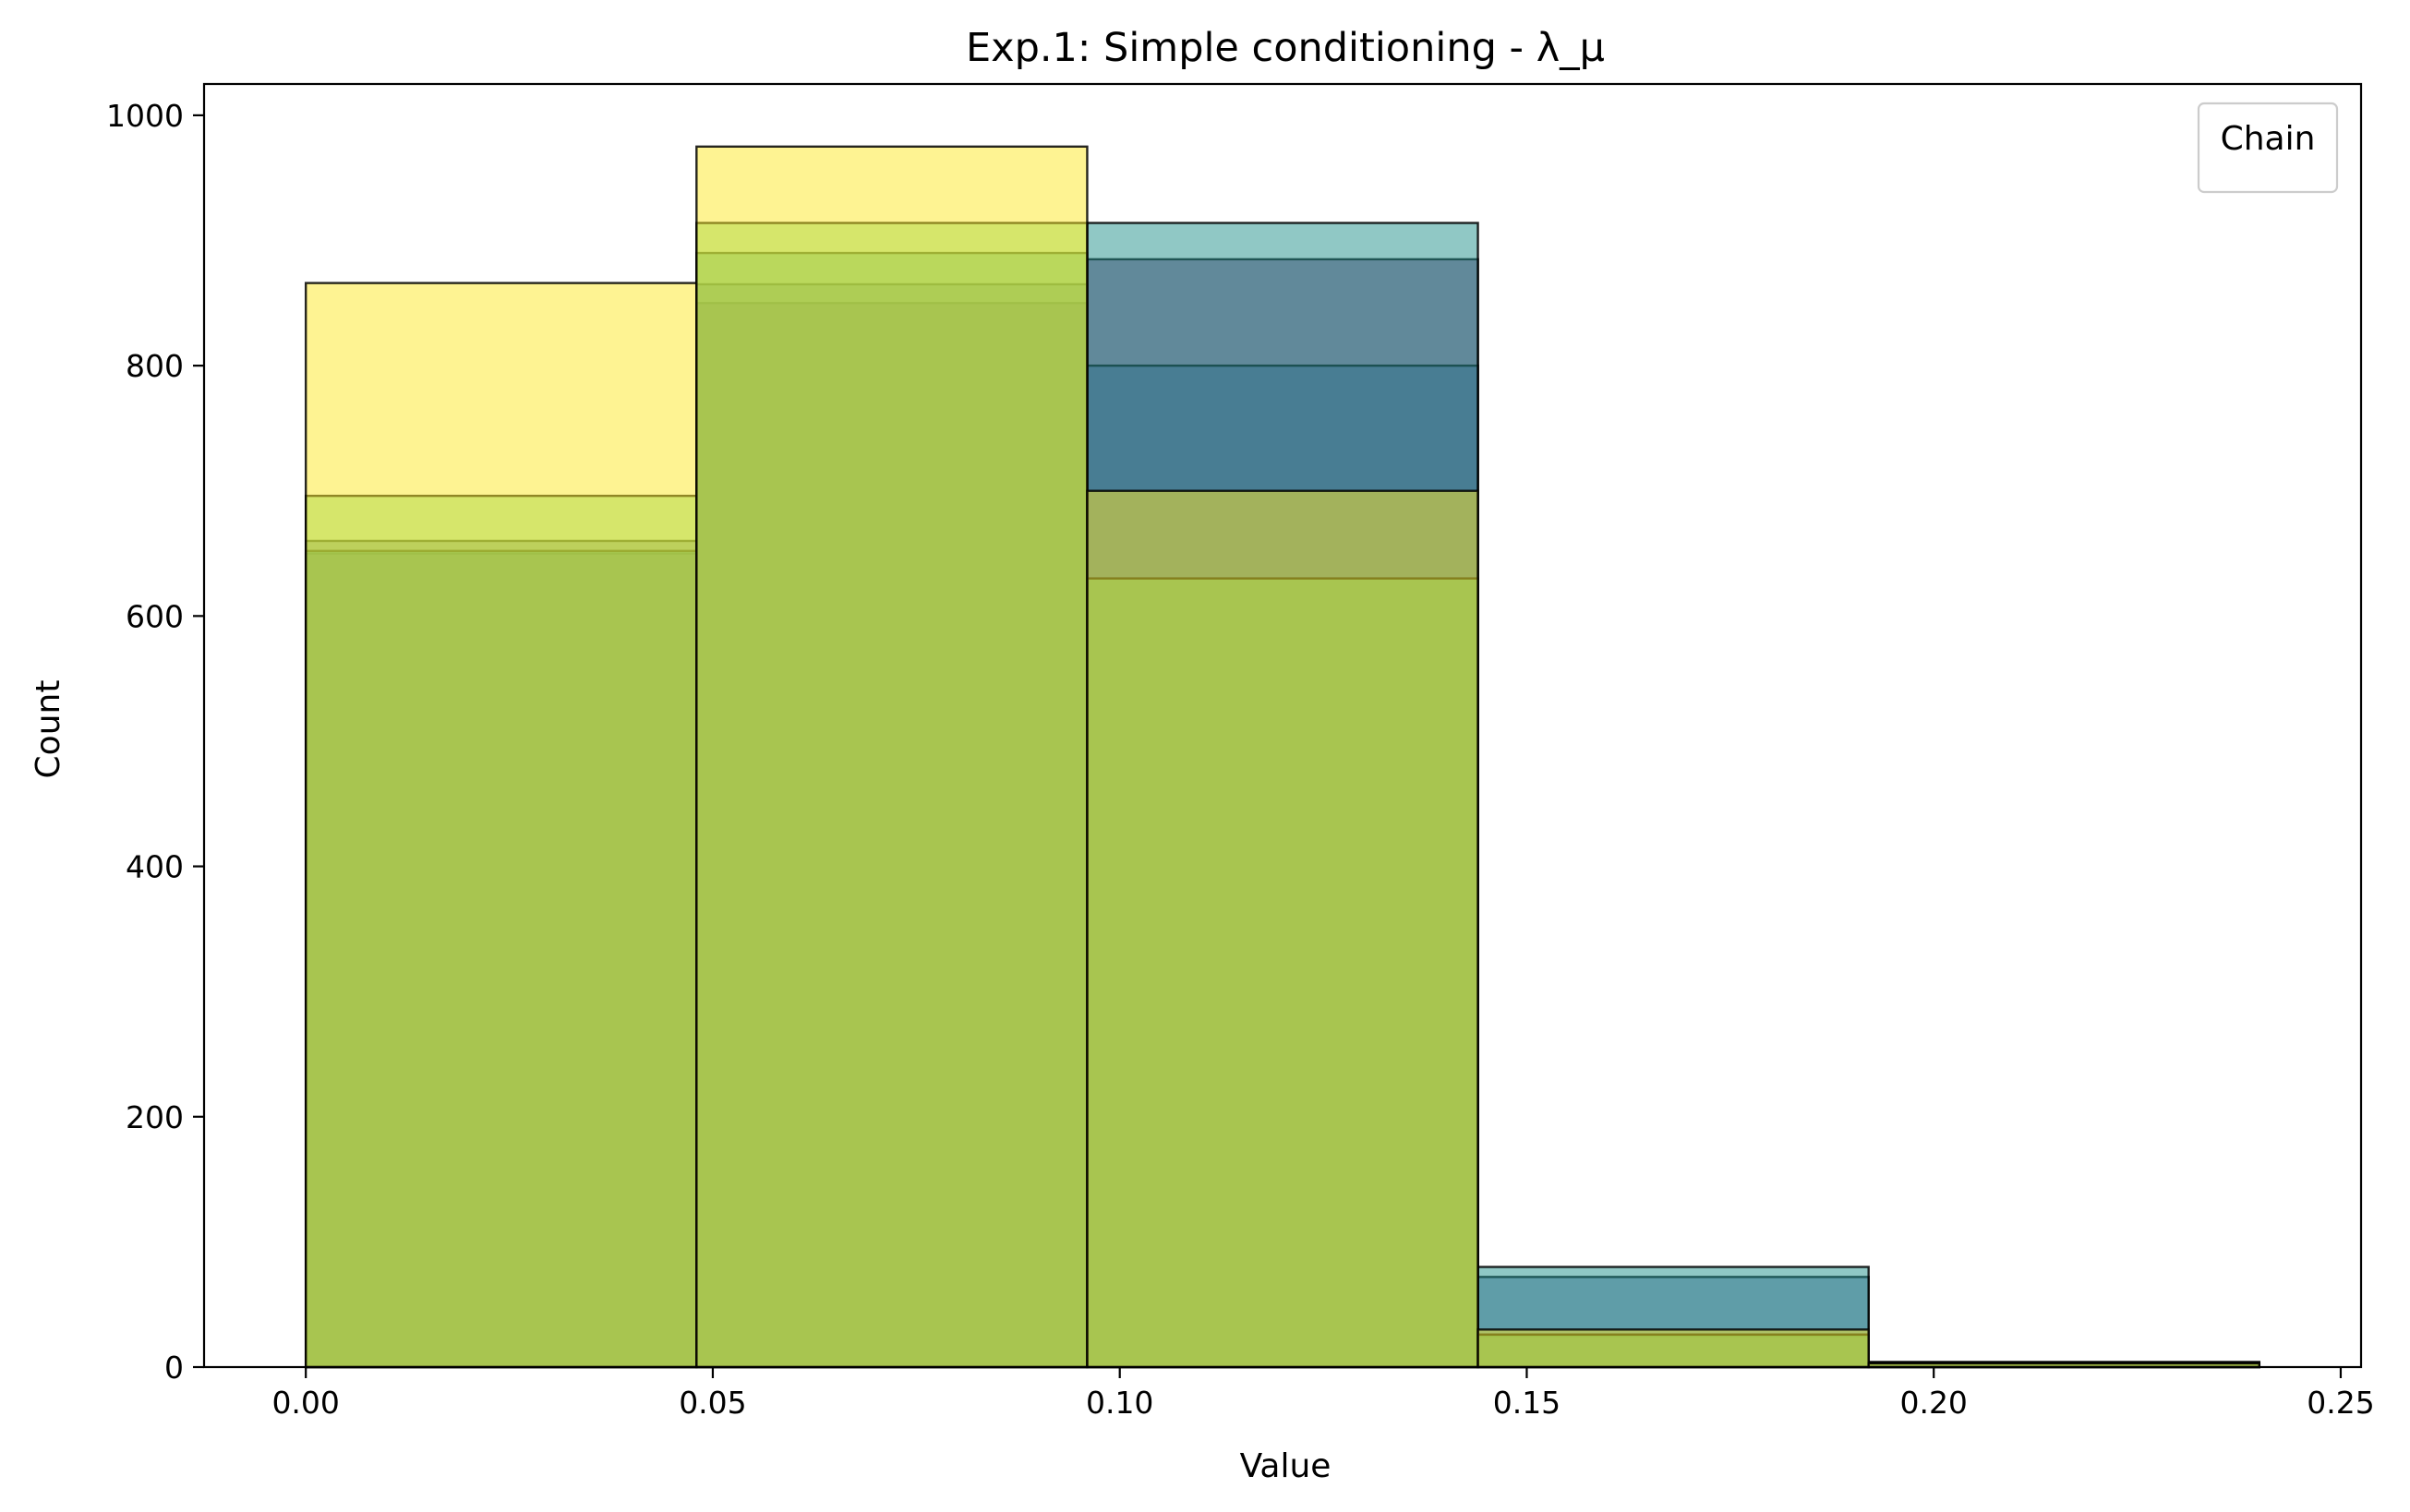 The width and height of the screenshot is (2410, 1512). I want to click on legend-box, so click(2268, 148).